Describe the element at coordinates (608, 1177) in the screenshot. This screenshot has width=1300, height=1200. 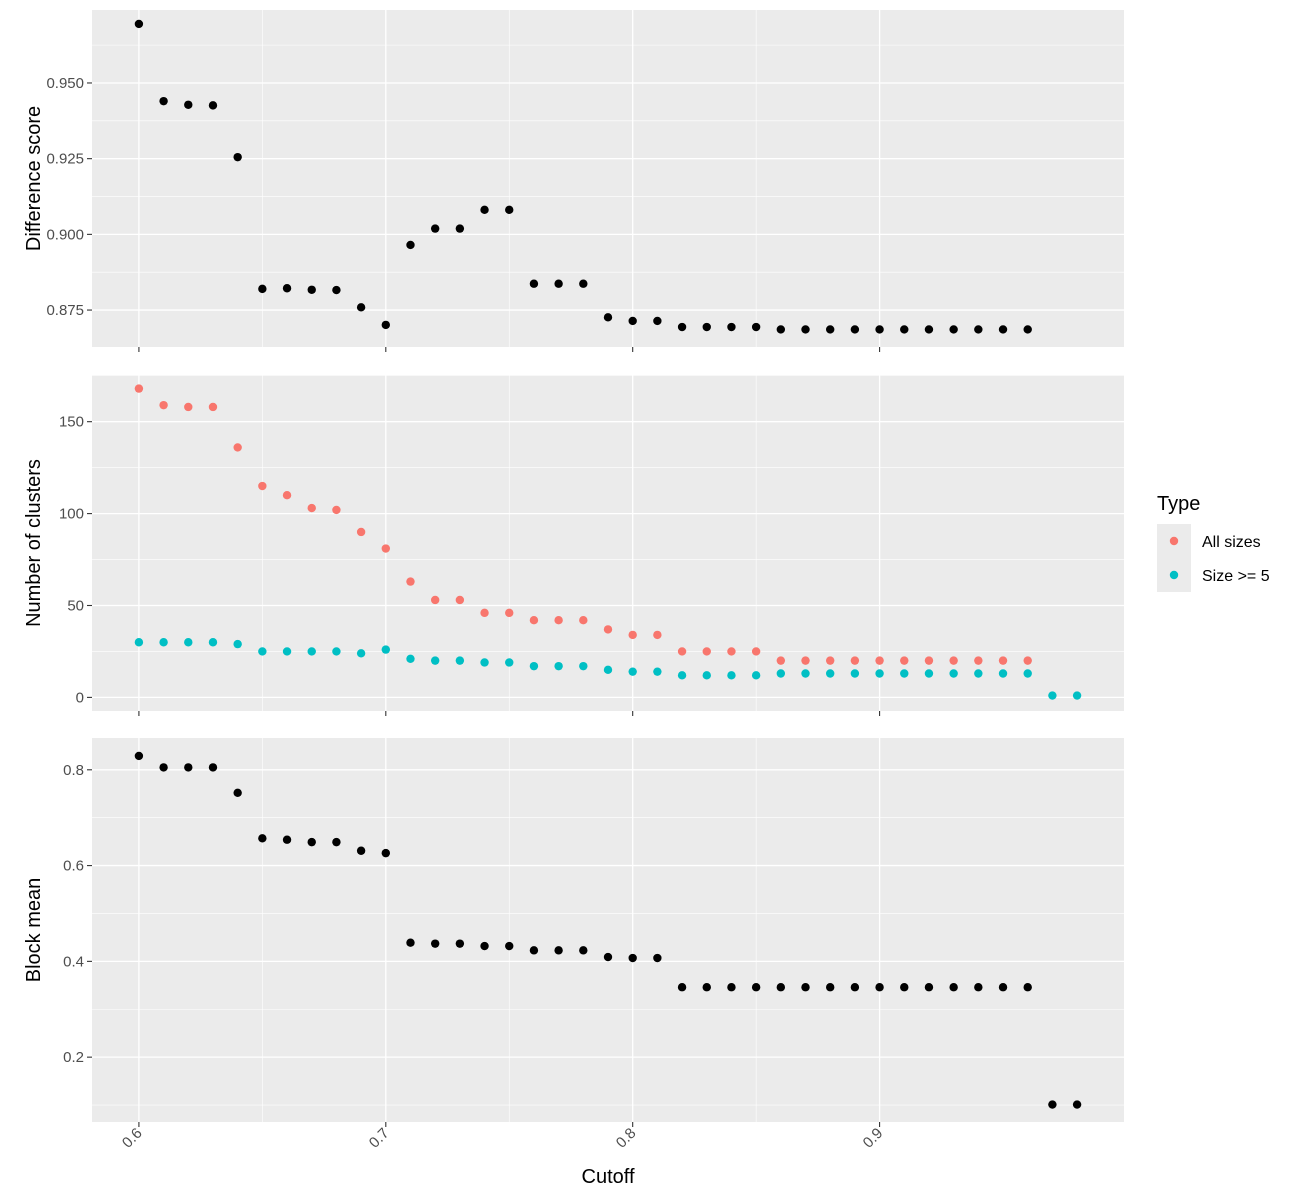
I see `x-axis-title: Cutoff` at that location.